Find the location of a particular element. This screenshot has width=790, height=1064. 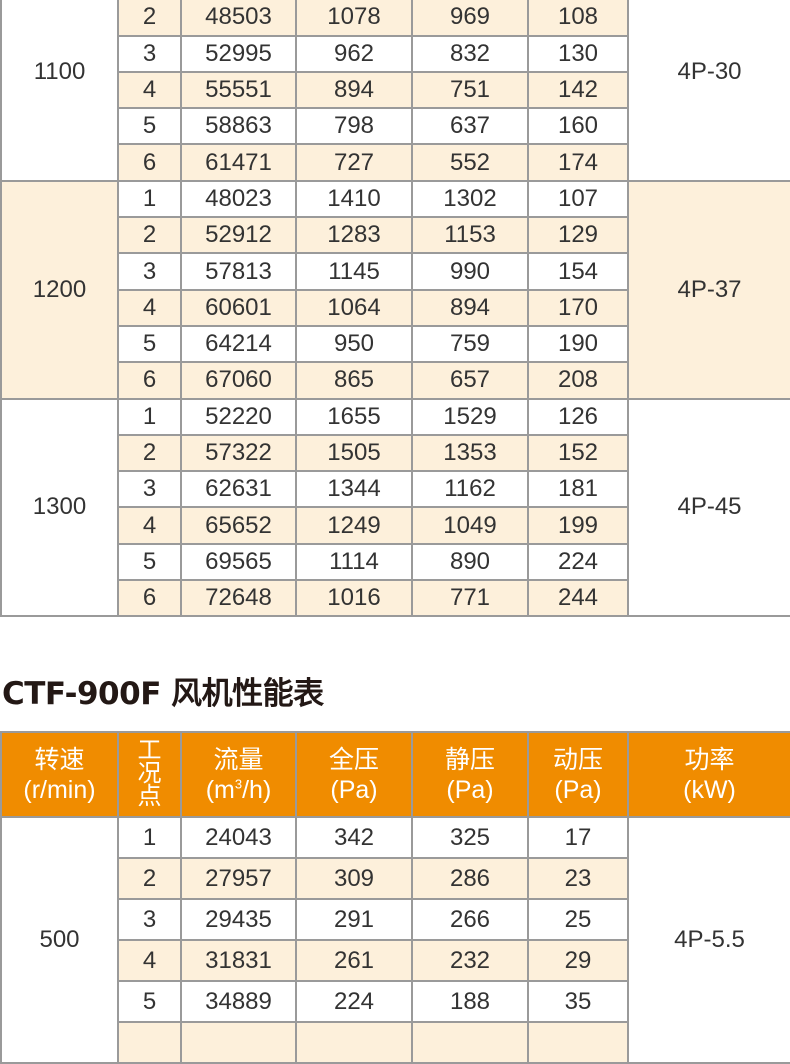

static-pressure-cell: 1302 is located at coordinates (470, 199).